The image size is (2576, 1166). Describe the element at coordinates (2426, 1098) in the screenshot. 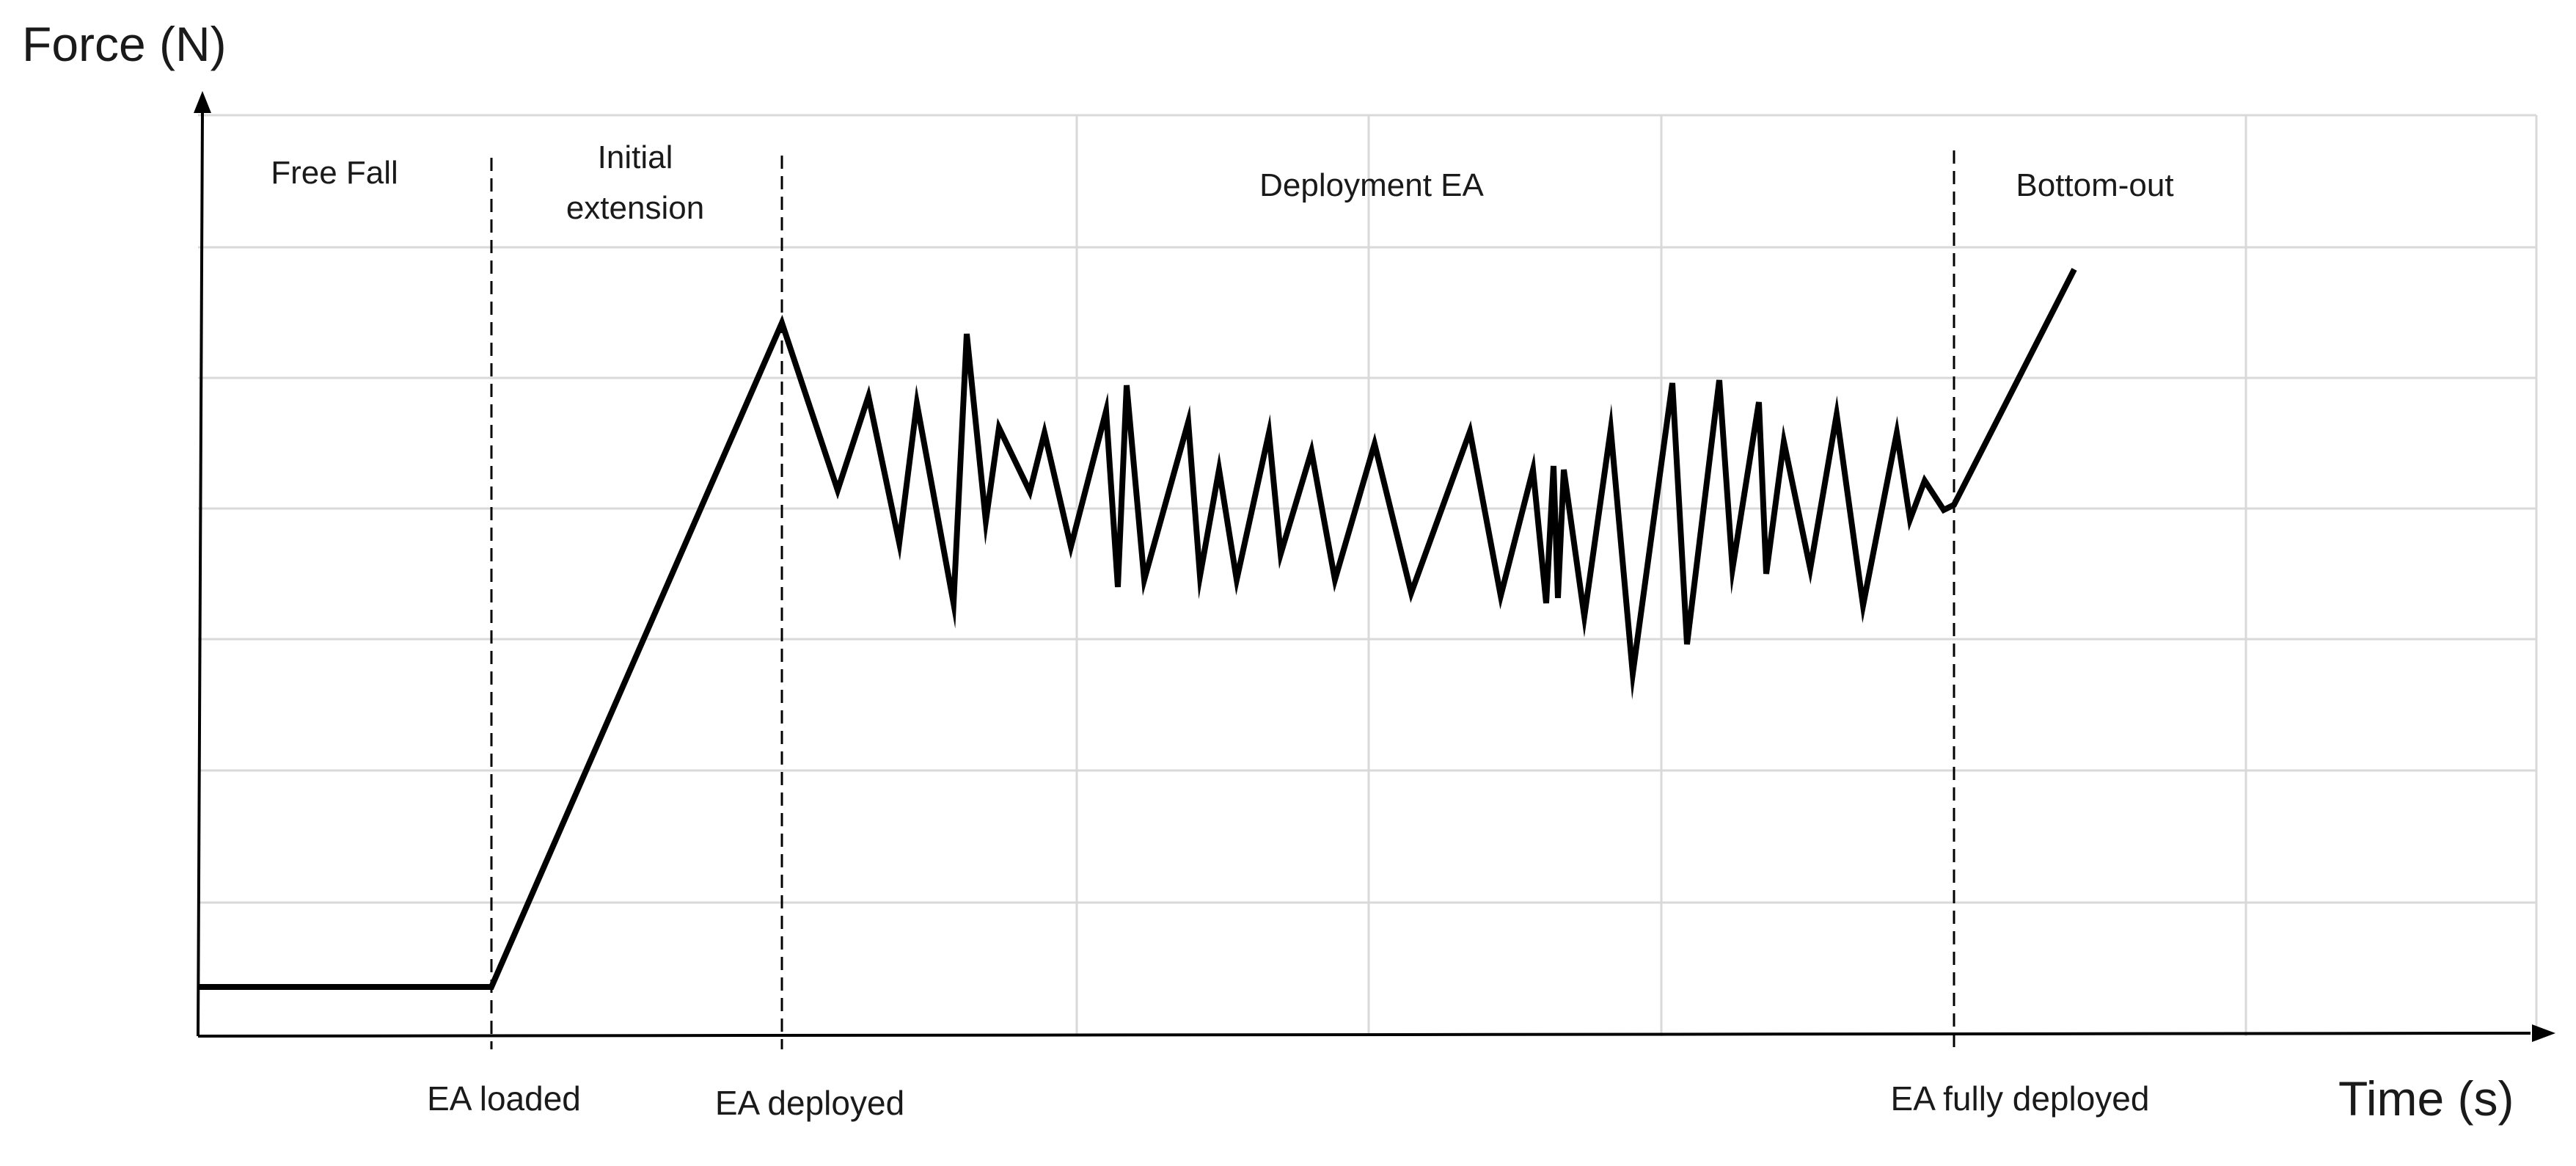

I see `x-axis-title: Time (s)` at that location.